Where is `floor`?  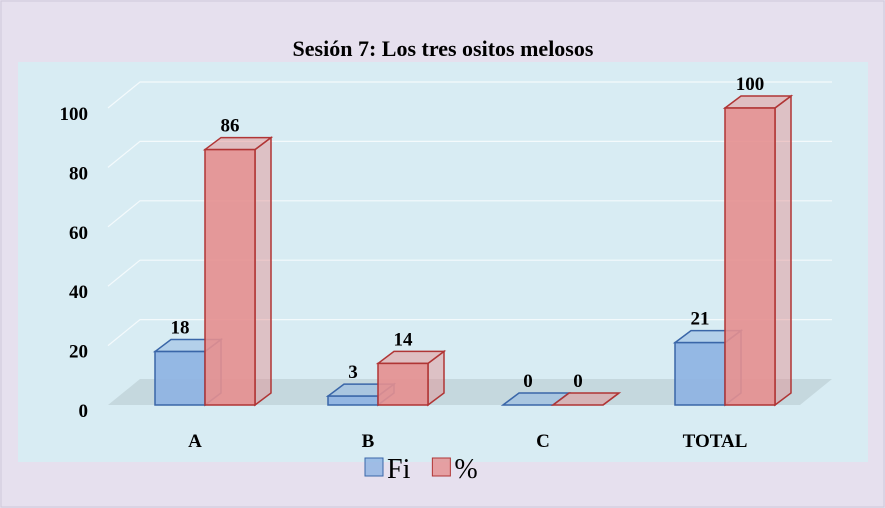 floor is located at coordinates (470, 392).